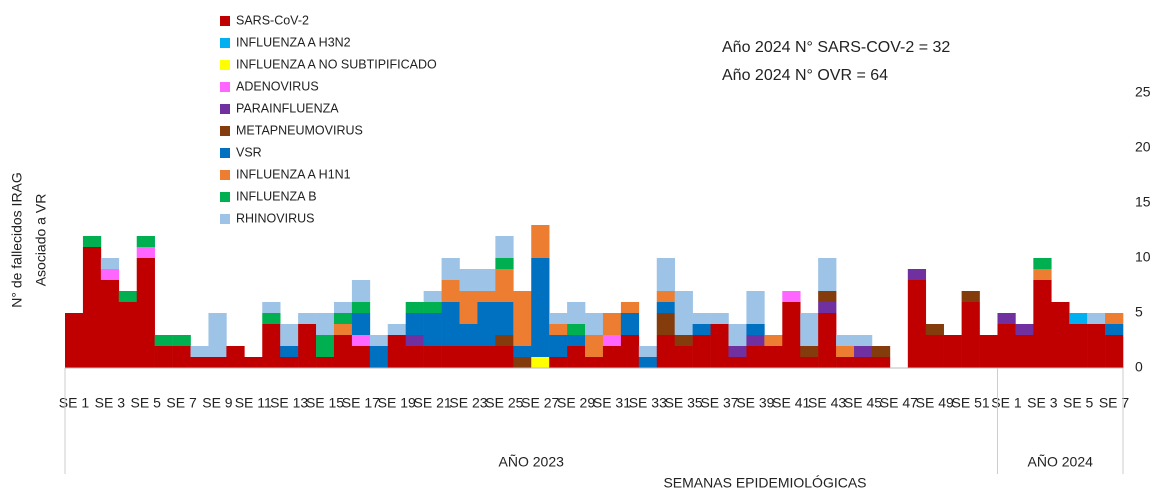 Image resolution: width=1154 pixels, height=494 pixels. Describe the element at coordinates (287, 108) in the screenshot. I see `legend-label: PARAINFLUENZA` at that location.